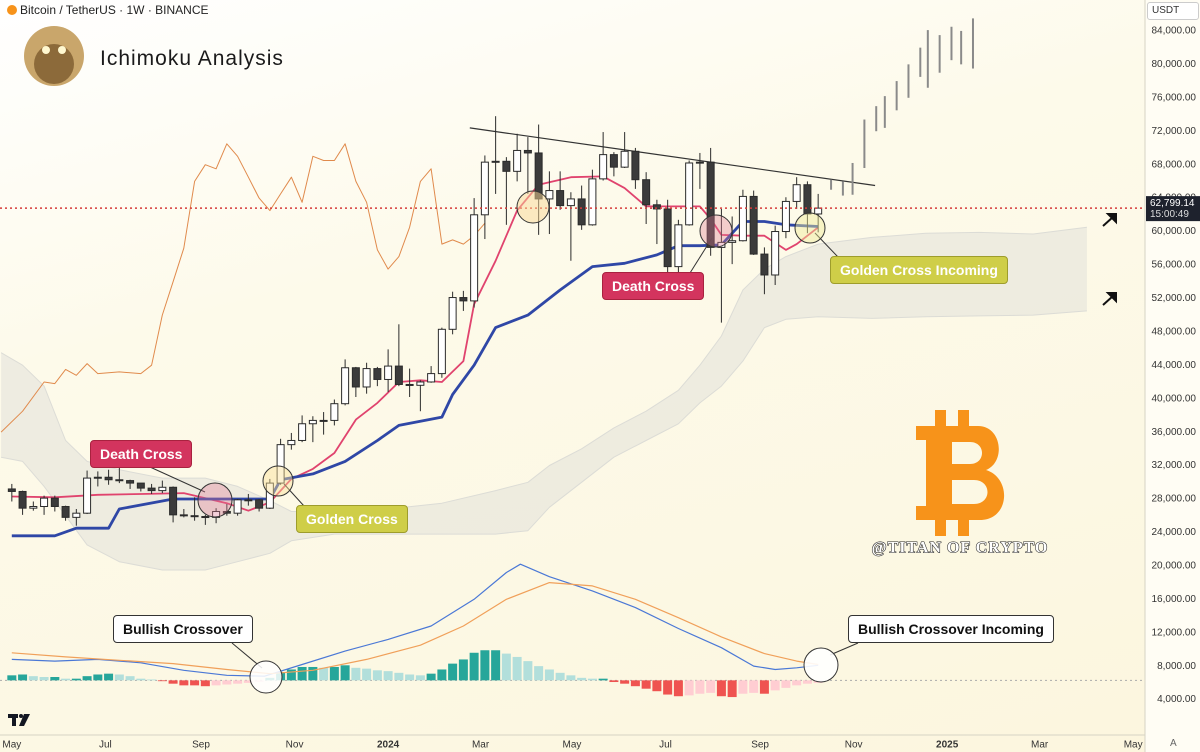 The height and width of the screenshot is (752, 1200). I want to click on annotation: Death Cross, so click(141, 454).